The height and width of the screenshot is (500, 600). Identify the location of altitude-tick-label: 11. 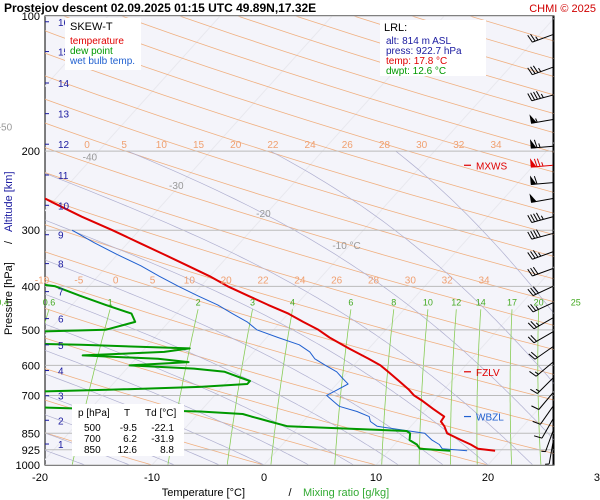
(63, 176).